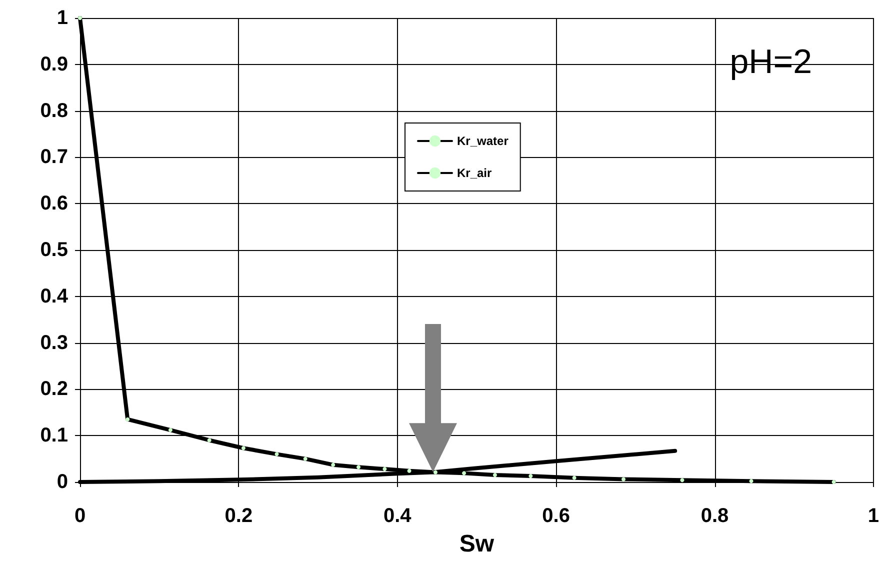  I want to click on x-tick-label: 1, so click(873, 516).